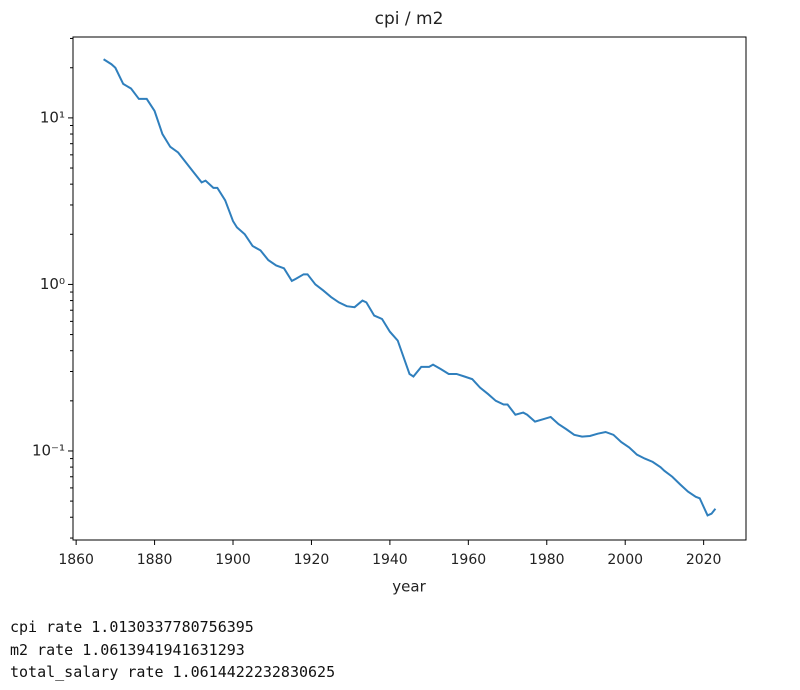 Image resolution: width=800 pixels, height=690 pixels. I want to click on x-tick-label: 1860, so click(76, 560).